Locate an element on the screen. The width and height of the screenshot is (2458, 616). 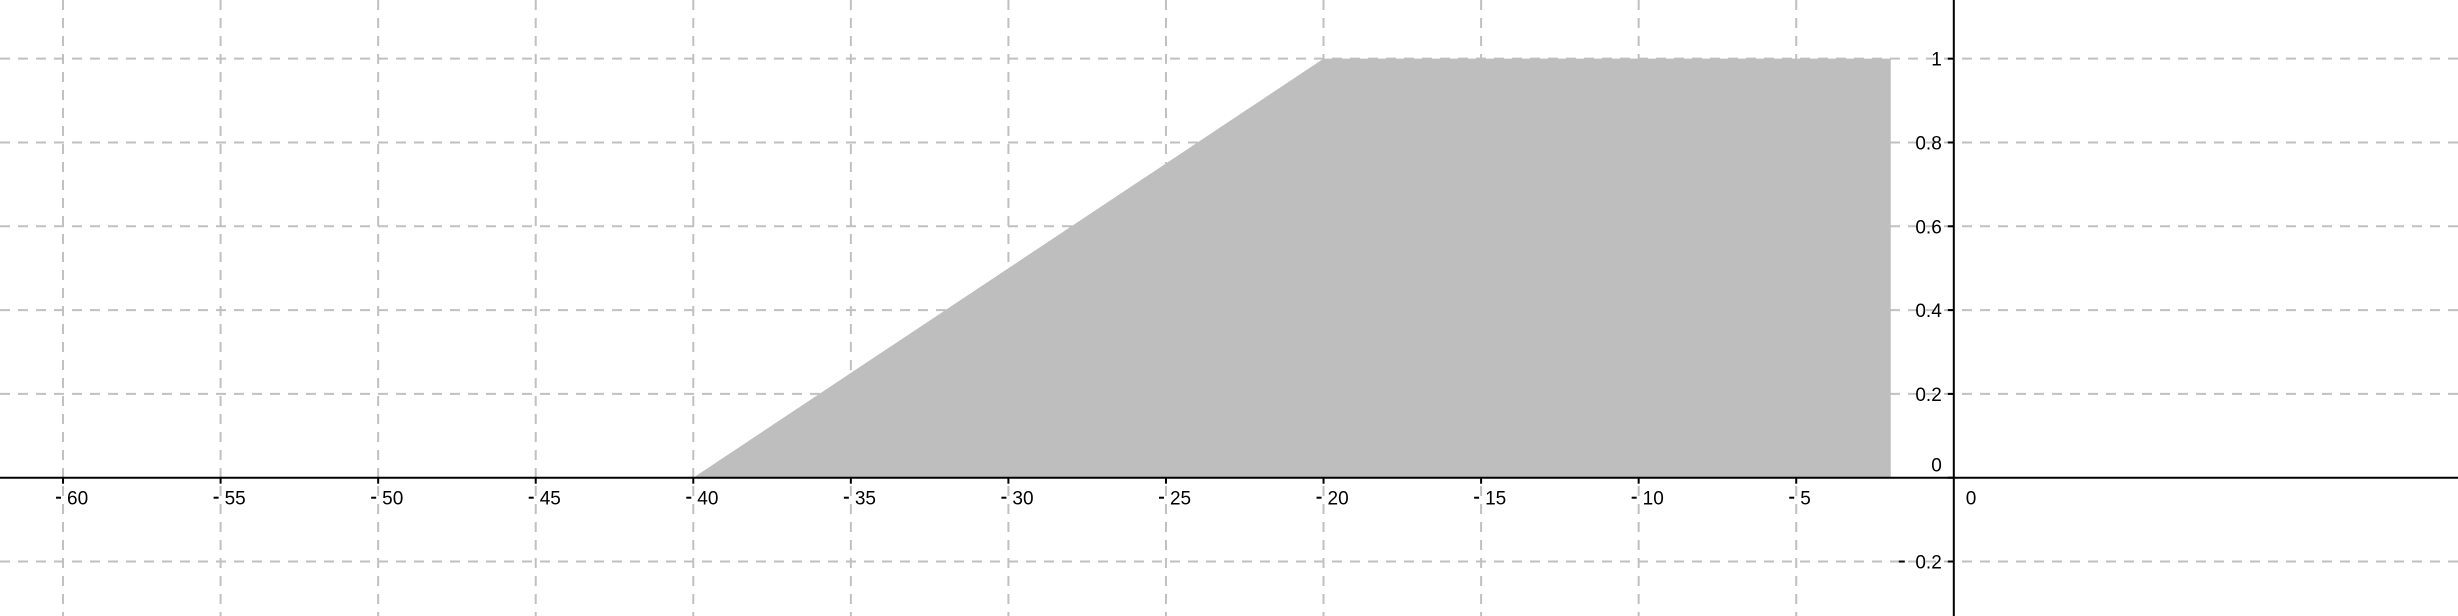
x-tick-label: 15 is located at coordinates (1495, 499).